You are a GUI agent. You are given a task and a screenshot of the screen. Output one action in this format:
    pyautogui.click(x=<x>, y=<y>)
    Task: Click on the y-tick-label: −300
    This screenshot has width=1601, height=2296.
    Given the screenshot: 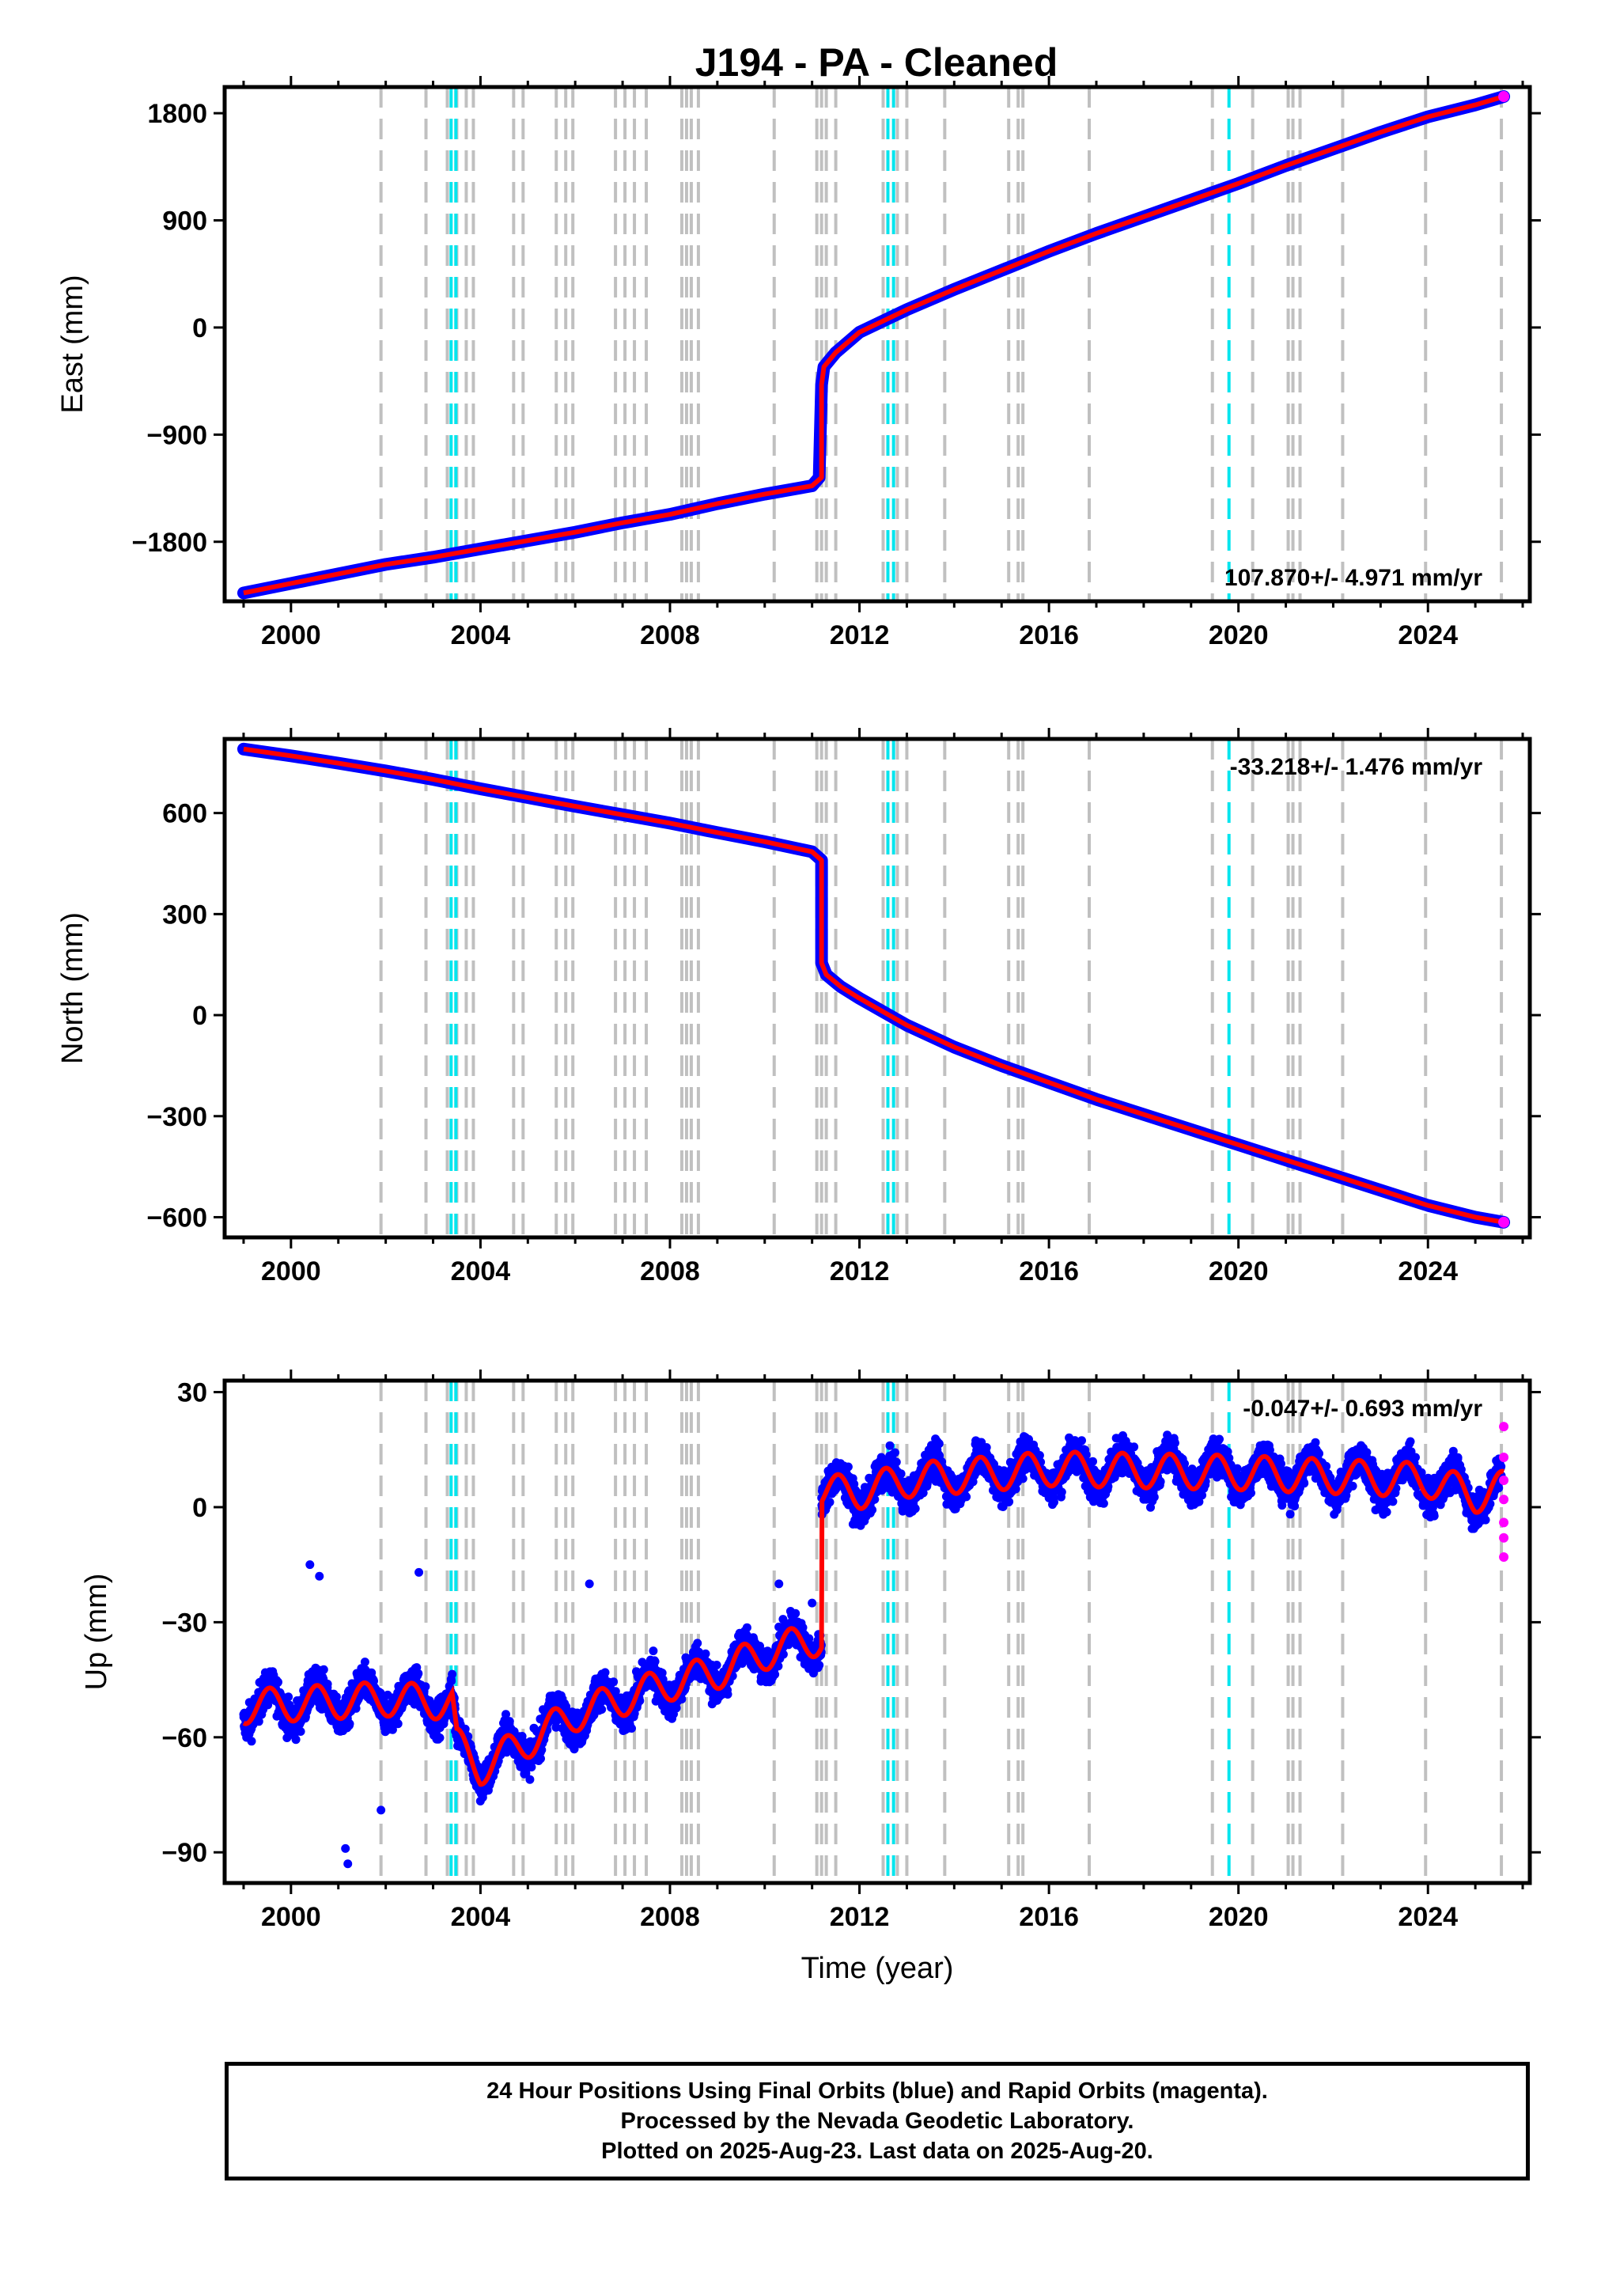 What is the action you would take?
    pyautogui.click(x=176, y=1117)
    